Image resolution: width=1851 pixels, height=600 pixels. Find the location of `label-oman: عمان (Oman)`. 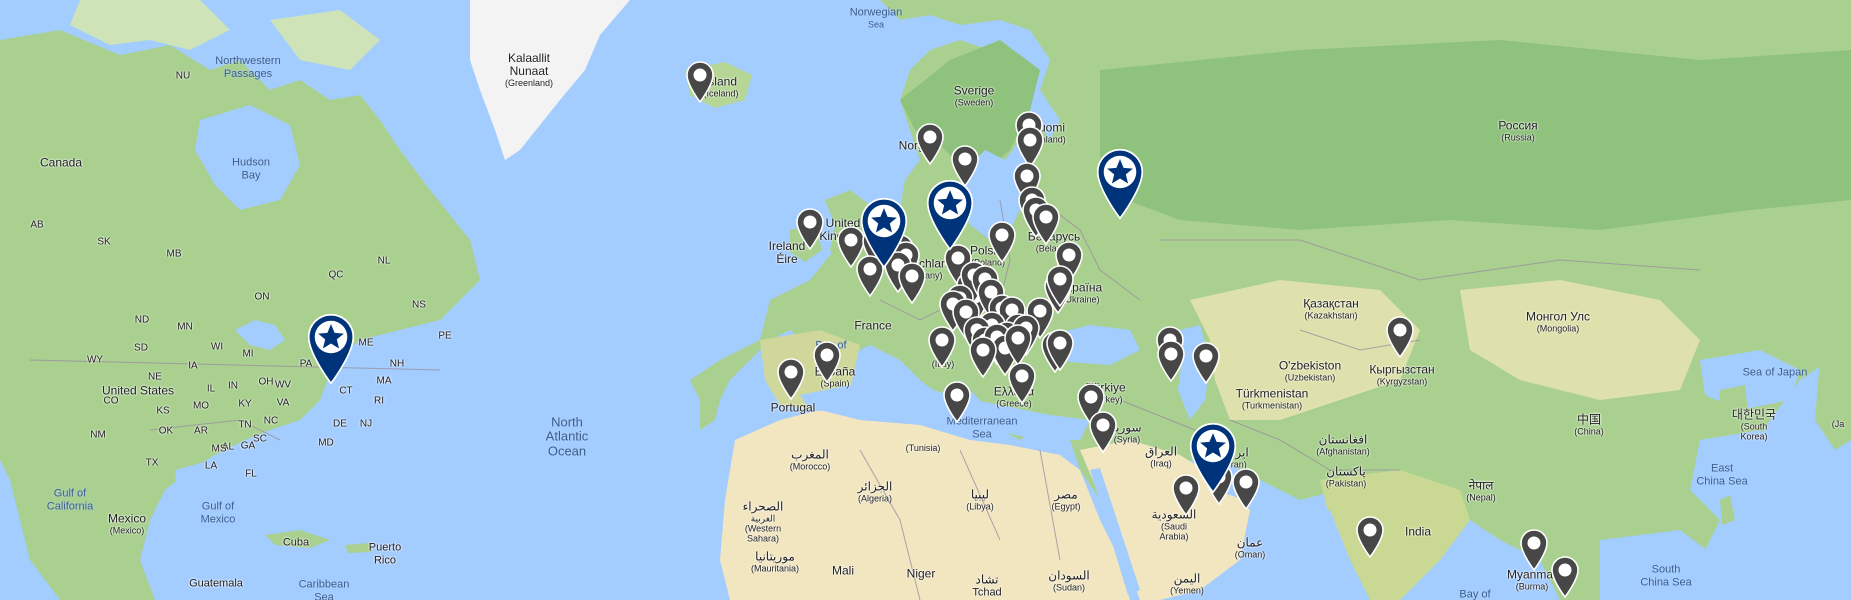

label-oman: عمان (Oman) is located at coordinates (1250, 547).